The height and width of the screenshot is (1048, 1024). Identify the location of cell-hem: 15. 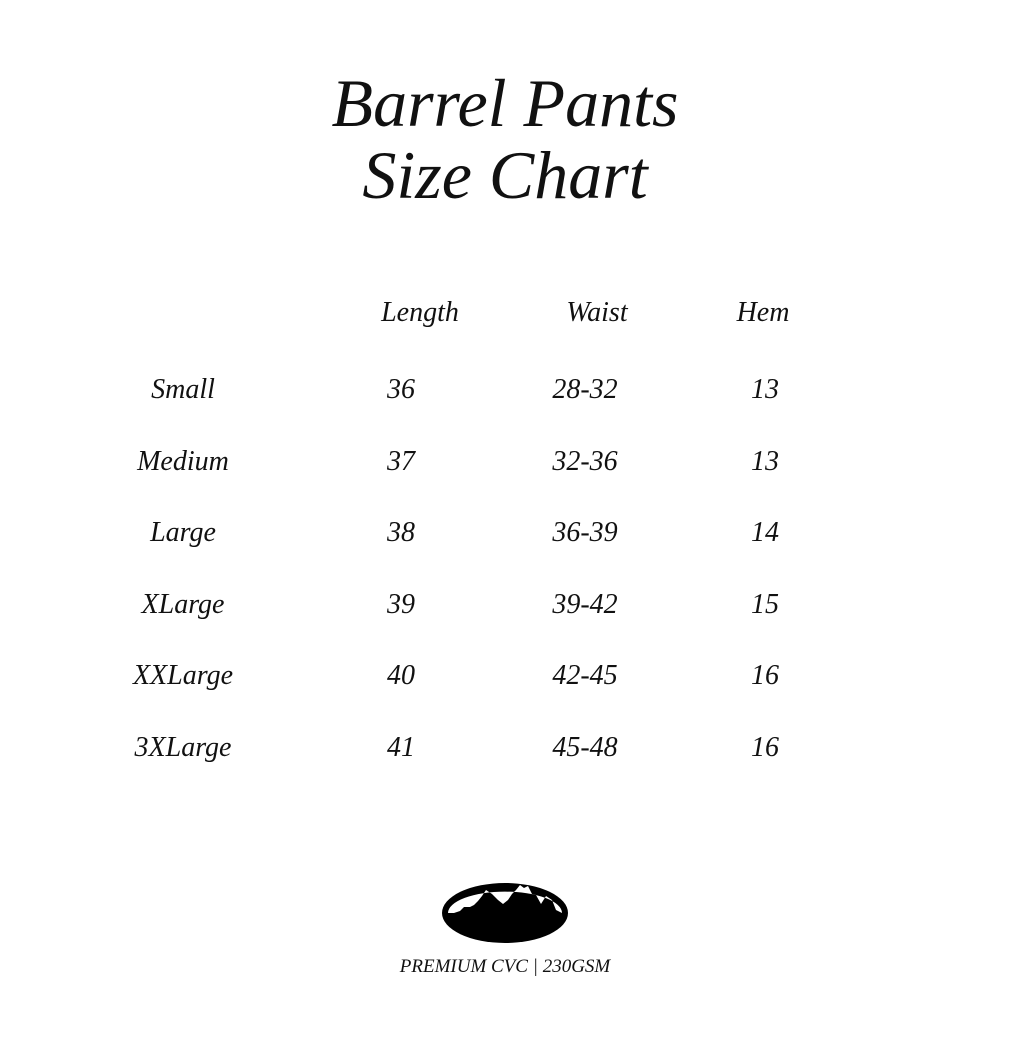
(765, 604).